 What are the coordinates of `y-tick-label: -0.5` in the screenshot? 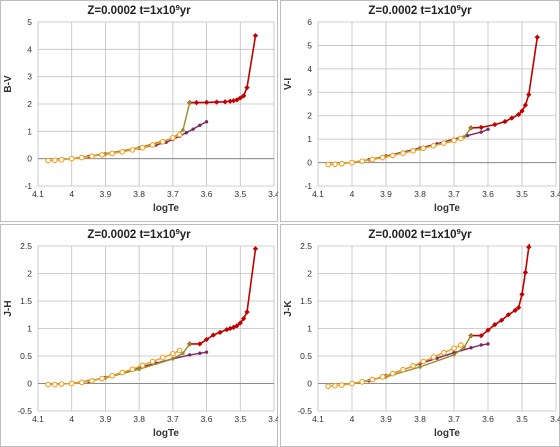 It's located at (304, 411).